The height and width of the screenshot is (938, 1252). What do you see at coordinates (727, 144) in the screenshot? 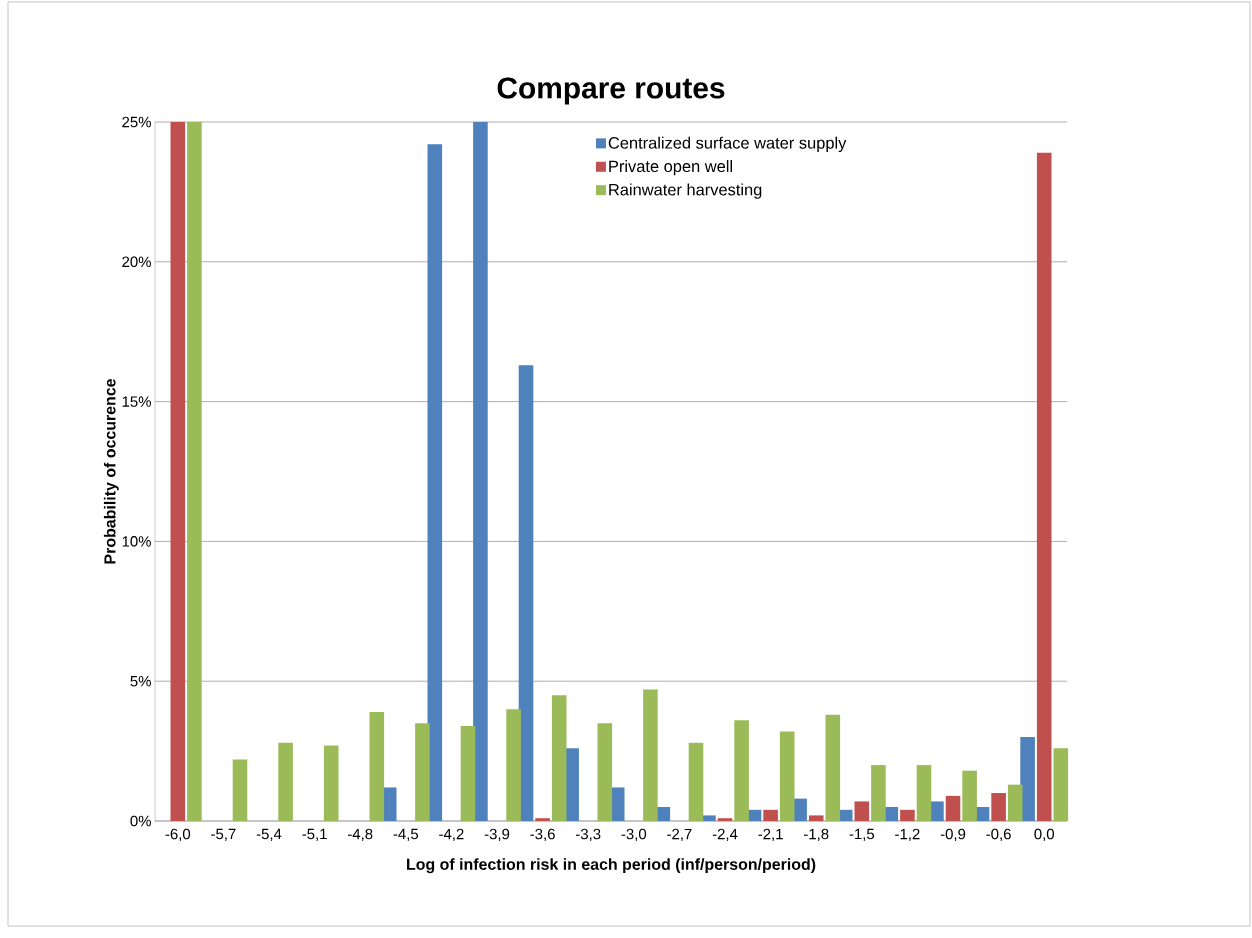
I see `legend-label: Centralized surface water supply` at bounding box center [727, 144].